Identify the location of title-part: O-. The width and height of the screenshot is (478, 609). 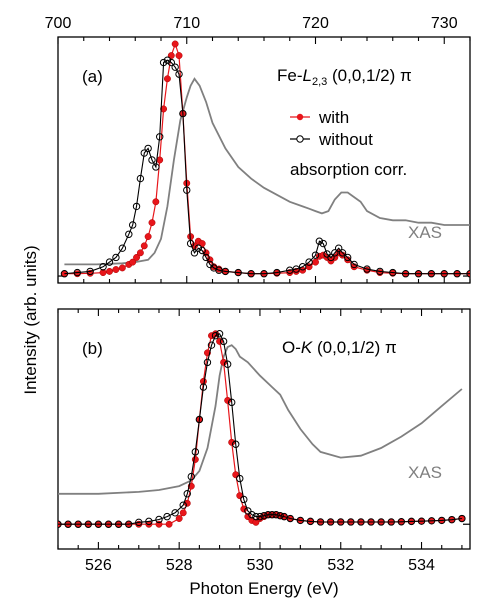
(291, 347).